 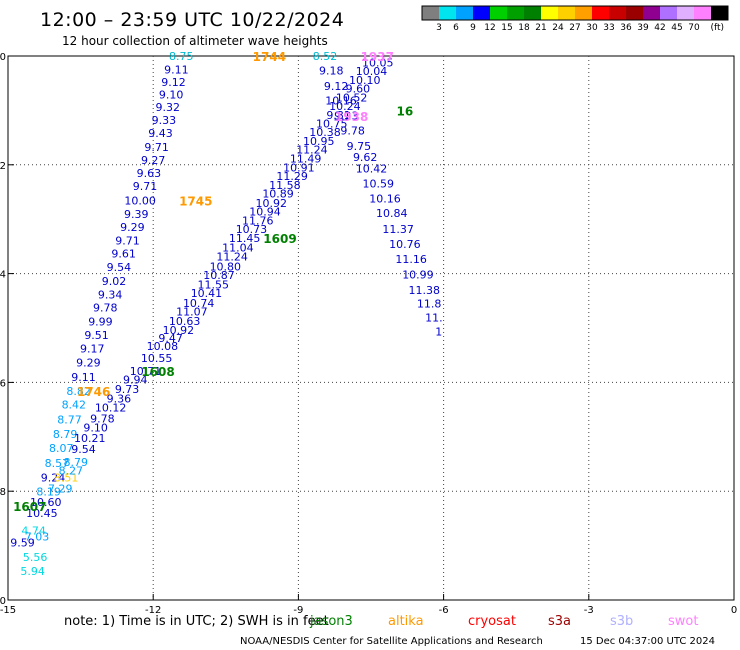 What do you see at coordinates (377, 57) in the screenshot?
I see `pass-number-label: 1937` at bounding box center [377, 57].